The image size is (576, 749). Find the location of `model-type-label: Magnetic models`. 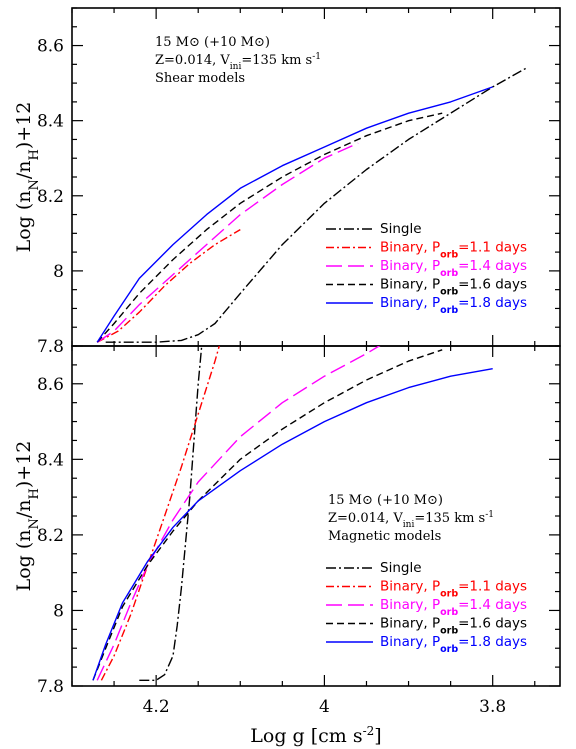

model-type-label: Magnetic models is located at coordinates (384, 536).